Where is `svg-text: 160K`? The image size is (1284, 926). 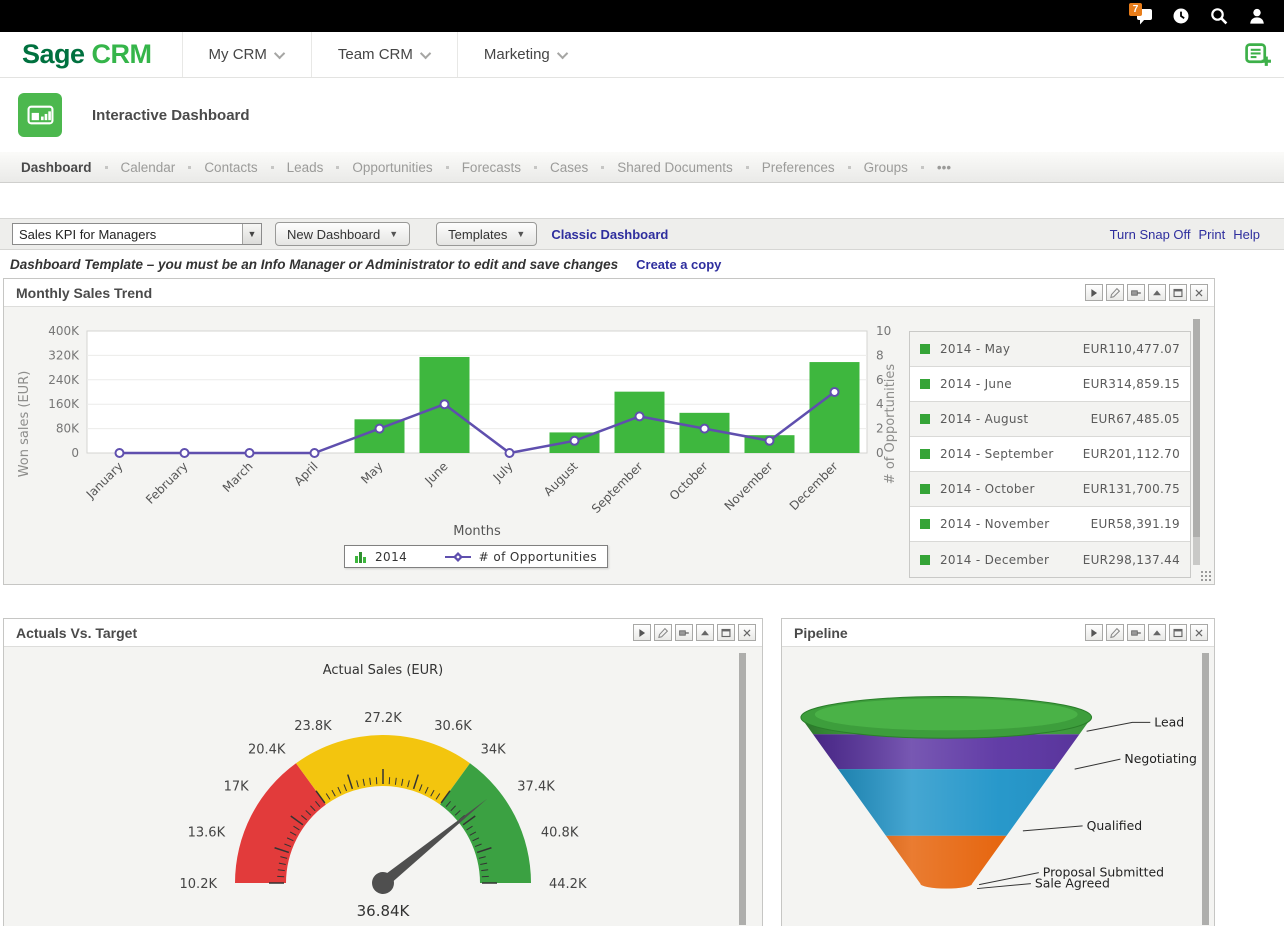 svg-text: 160K is located at coordinates (64, 404).